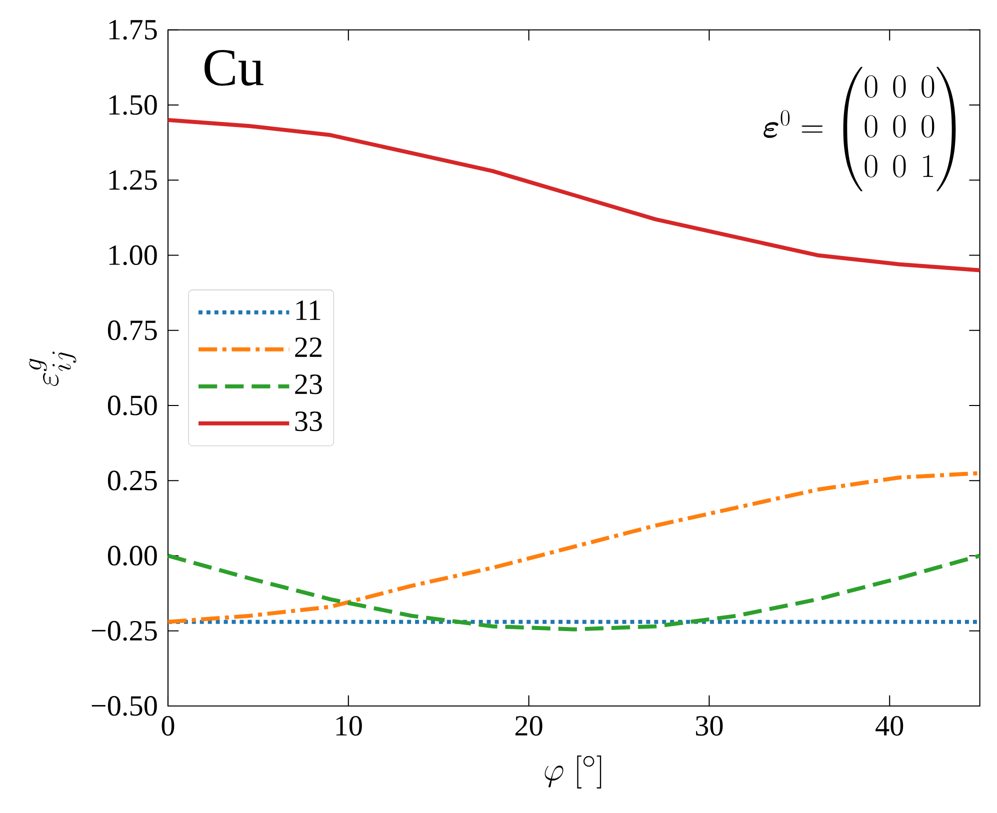 The height and width of the screenshot is (813, 997). What do you see at coordinates (132, 556) in the screenshot?
I see `y-tick-label: 0.00` at bounding box center [132, 556].